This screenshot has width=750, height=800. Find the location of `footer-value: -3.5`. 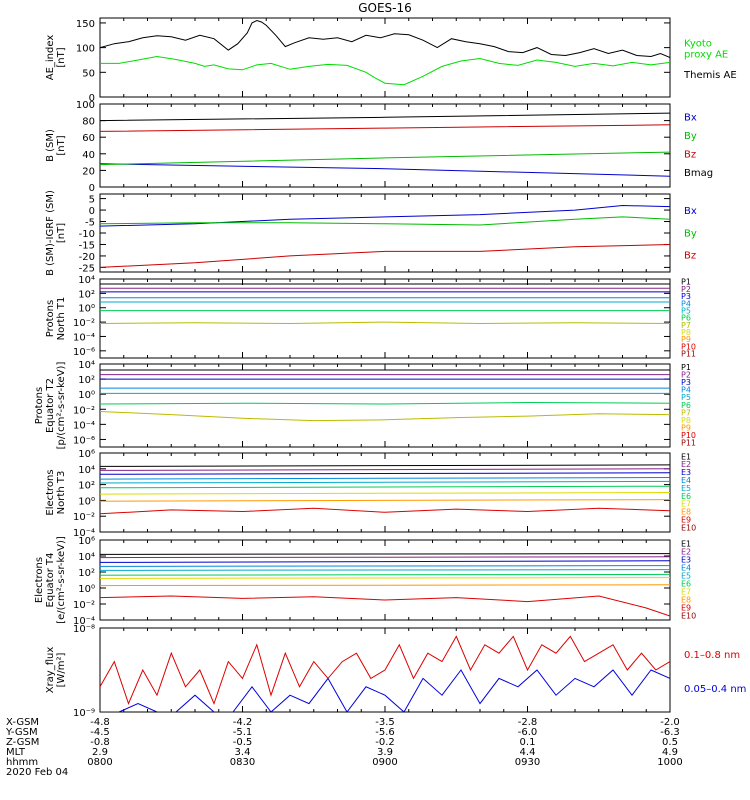

footer-value: -3.5 is located at coordinates (385, 722).